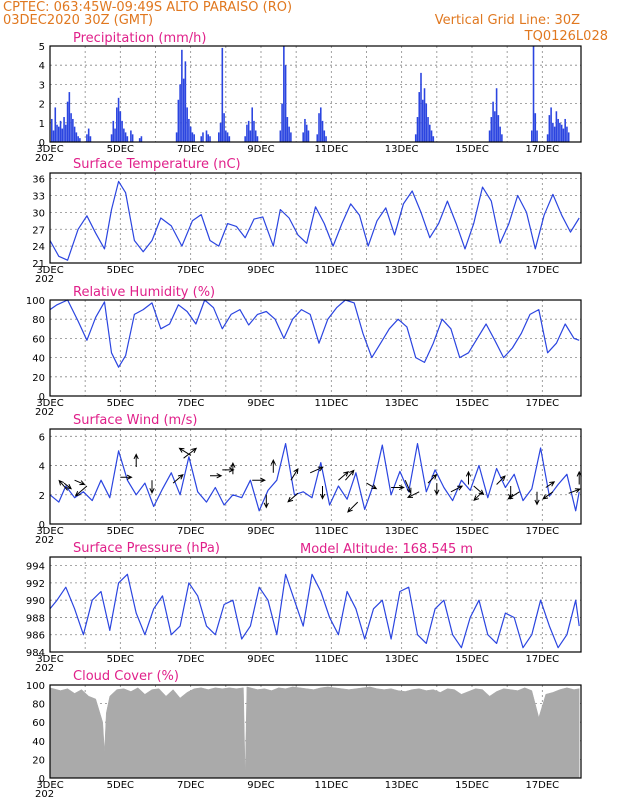 Image resolution: width=618 pixels, height=800 pixels. I want to click on y-tick-label: 60, so click(38, 723).